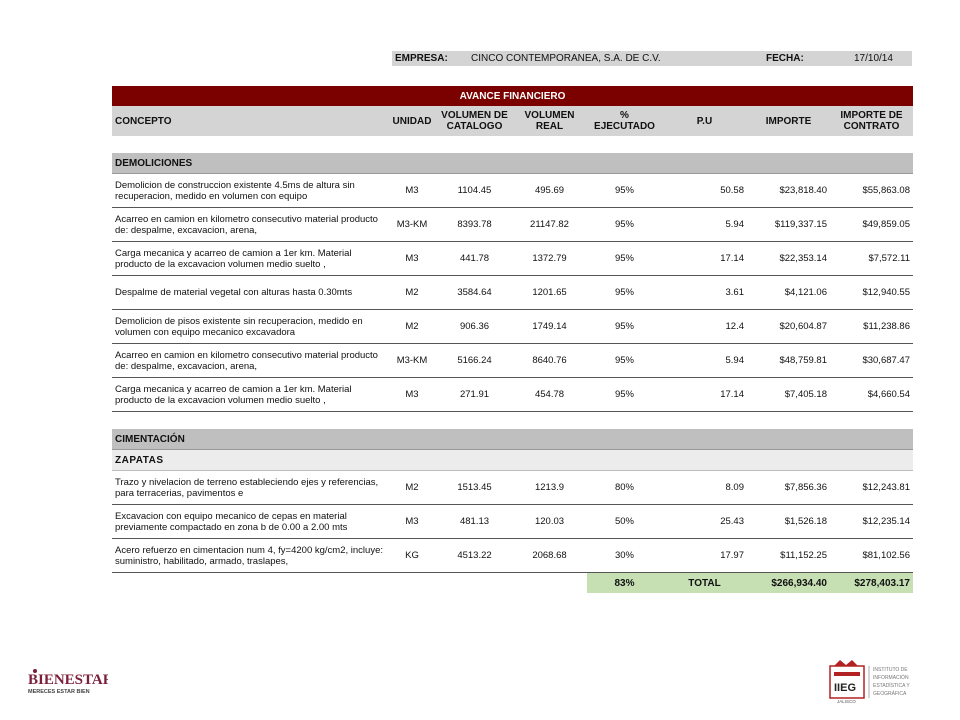 This screenshot has height=720, width=960. Describe the element at coordinates (704, 487) in the screenshot. I see `pu-cell: 8.09` at that location.